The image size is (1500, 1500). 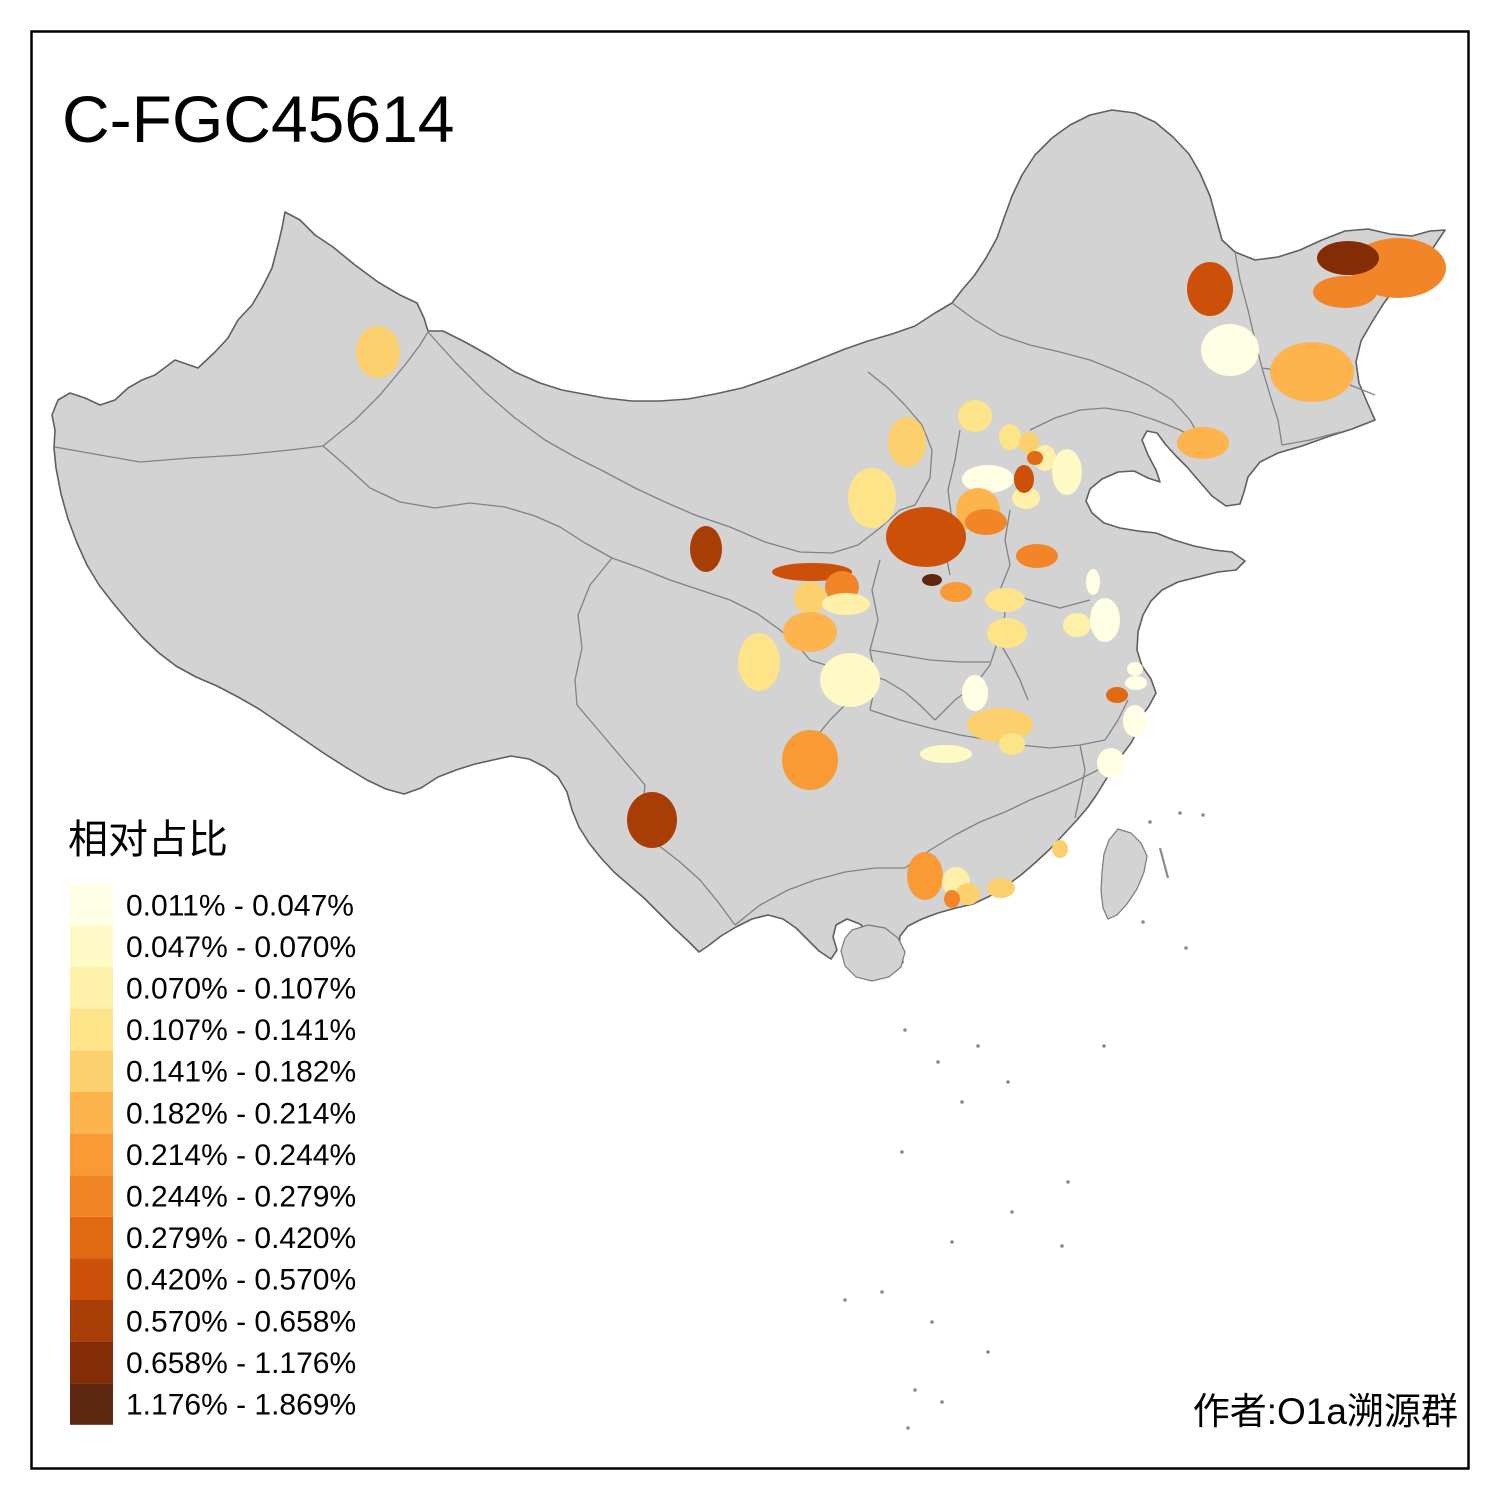 I want to click on islet-sliver, so click(x=1164, y=863).